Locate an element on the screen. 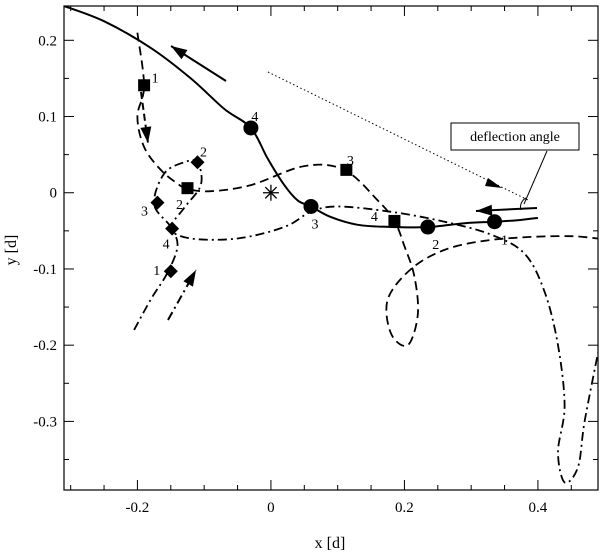  y-tick-label: 0 is located at coordinates (54, 194).